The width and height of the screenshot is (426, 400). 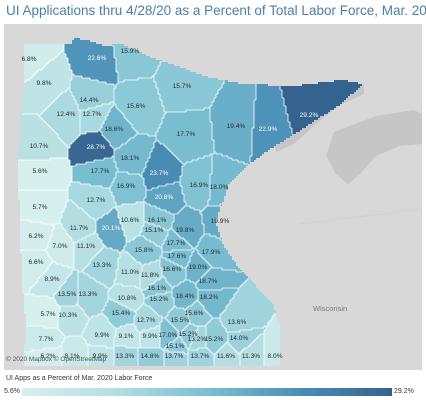 I want to click on county-value-label: 10.8%, so click(x=127, y=298).